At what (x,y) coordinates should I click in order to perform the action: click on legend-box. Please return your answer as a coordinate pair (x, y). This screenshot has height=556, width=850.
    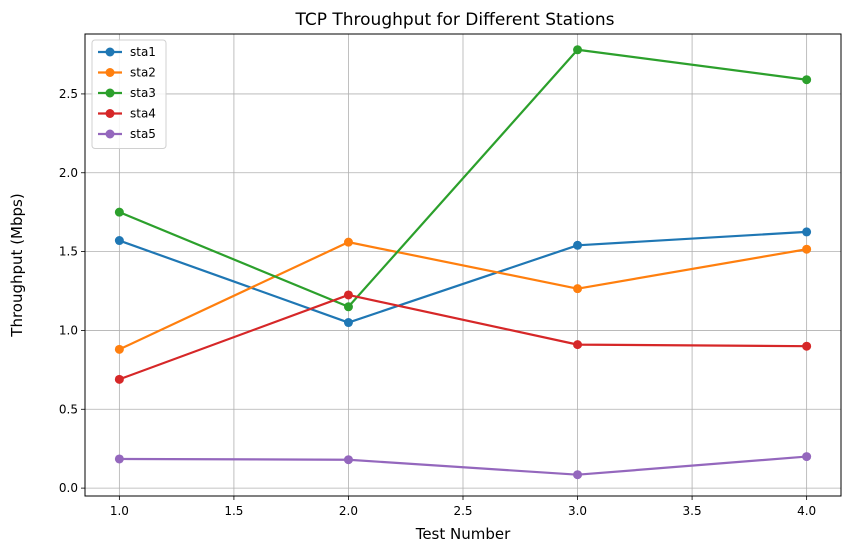
    Looking at the image, I should click on (129, 94).